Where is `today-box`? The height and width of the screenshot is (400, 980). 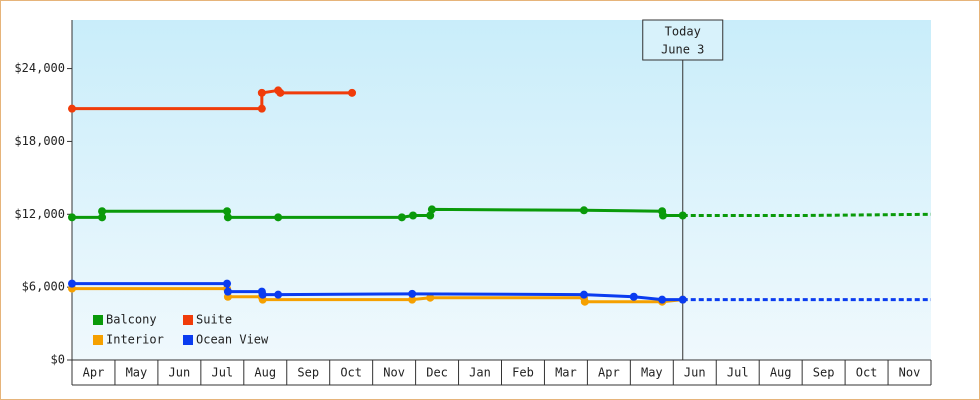
today-box is located at coordinates (683, 40).